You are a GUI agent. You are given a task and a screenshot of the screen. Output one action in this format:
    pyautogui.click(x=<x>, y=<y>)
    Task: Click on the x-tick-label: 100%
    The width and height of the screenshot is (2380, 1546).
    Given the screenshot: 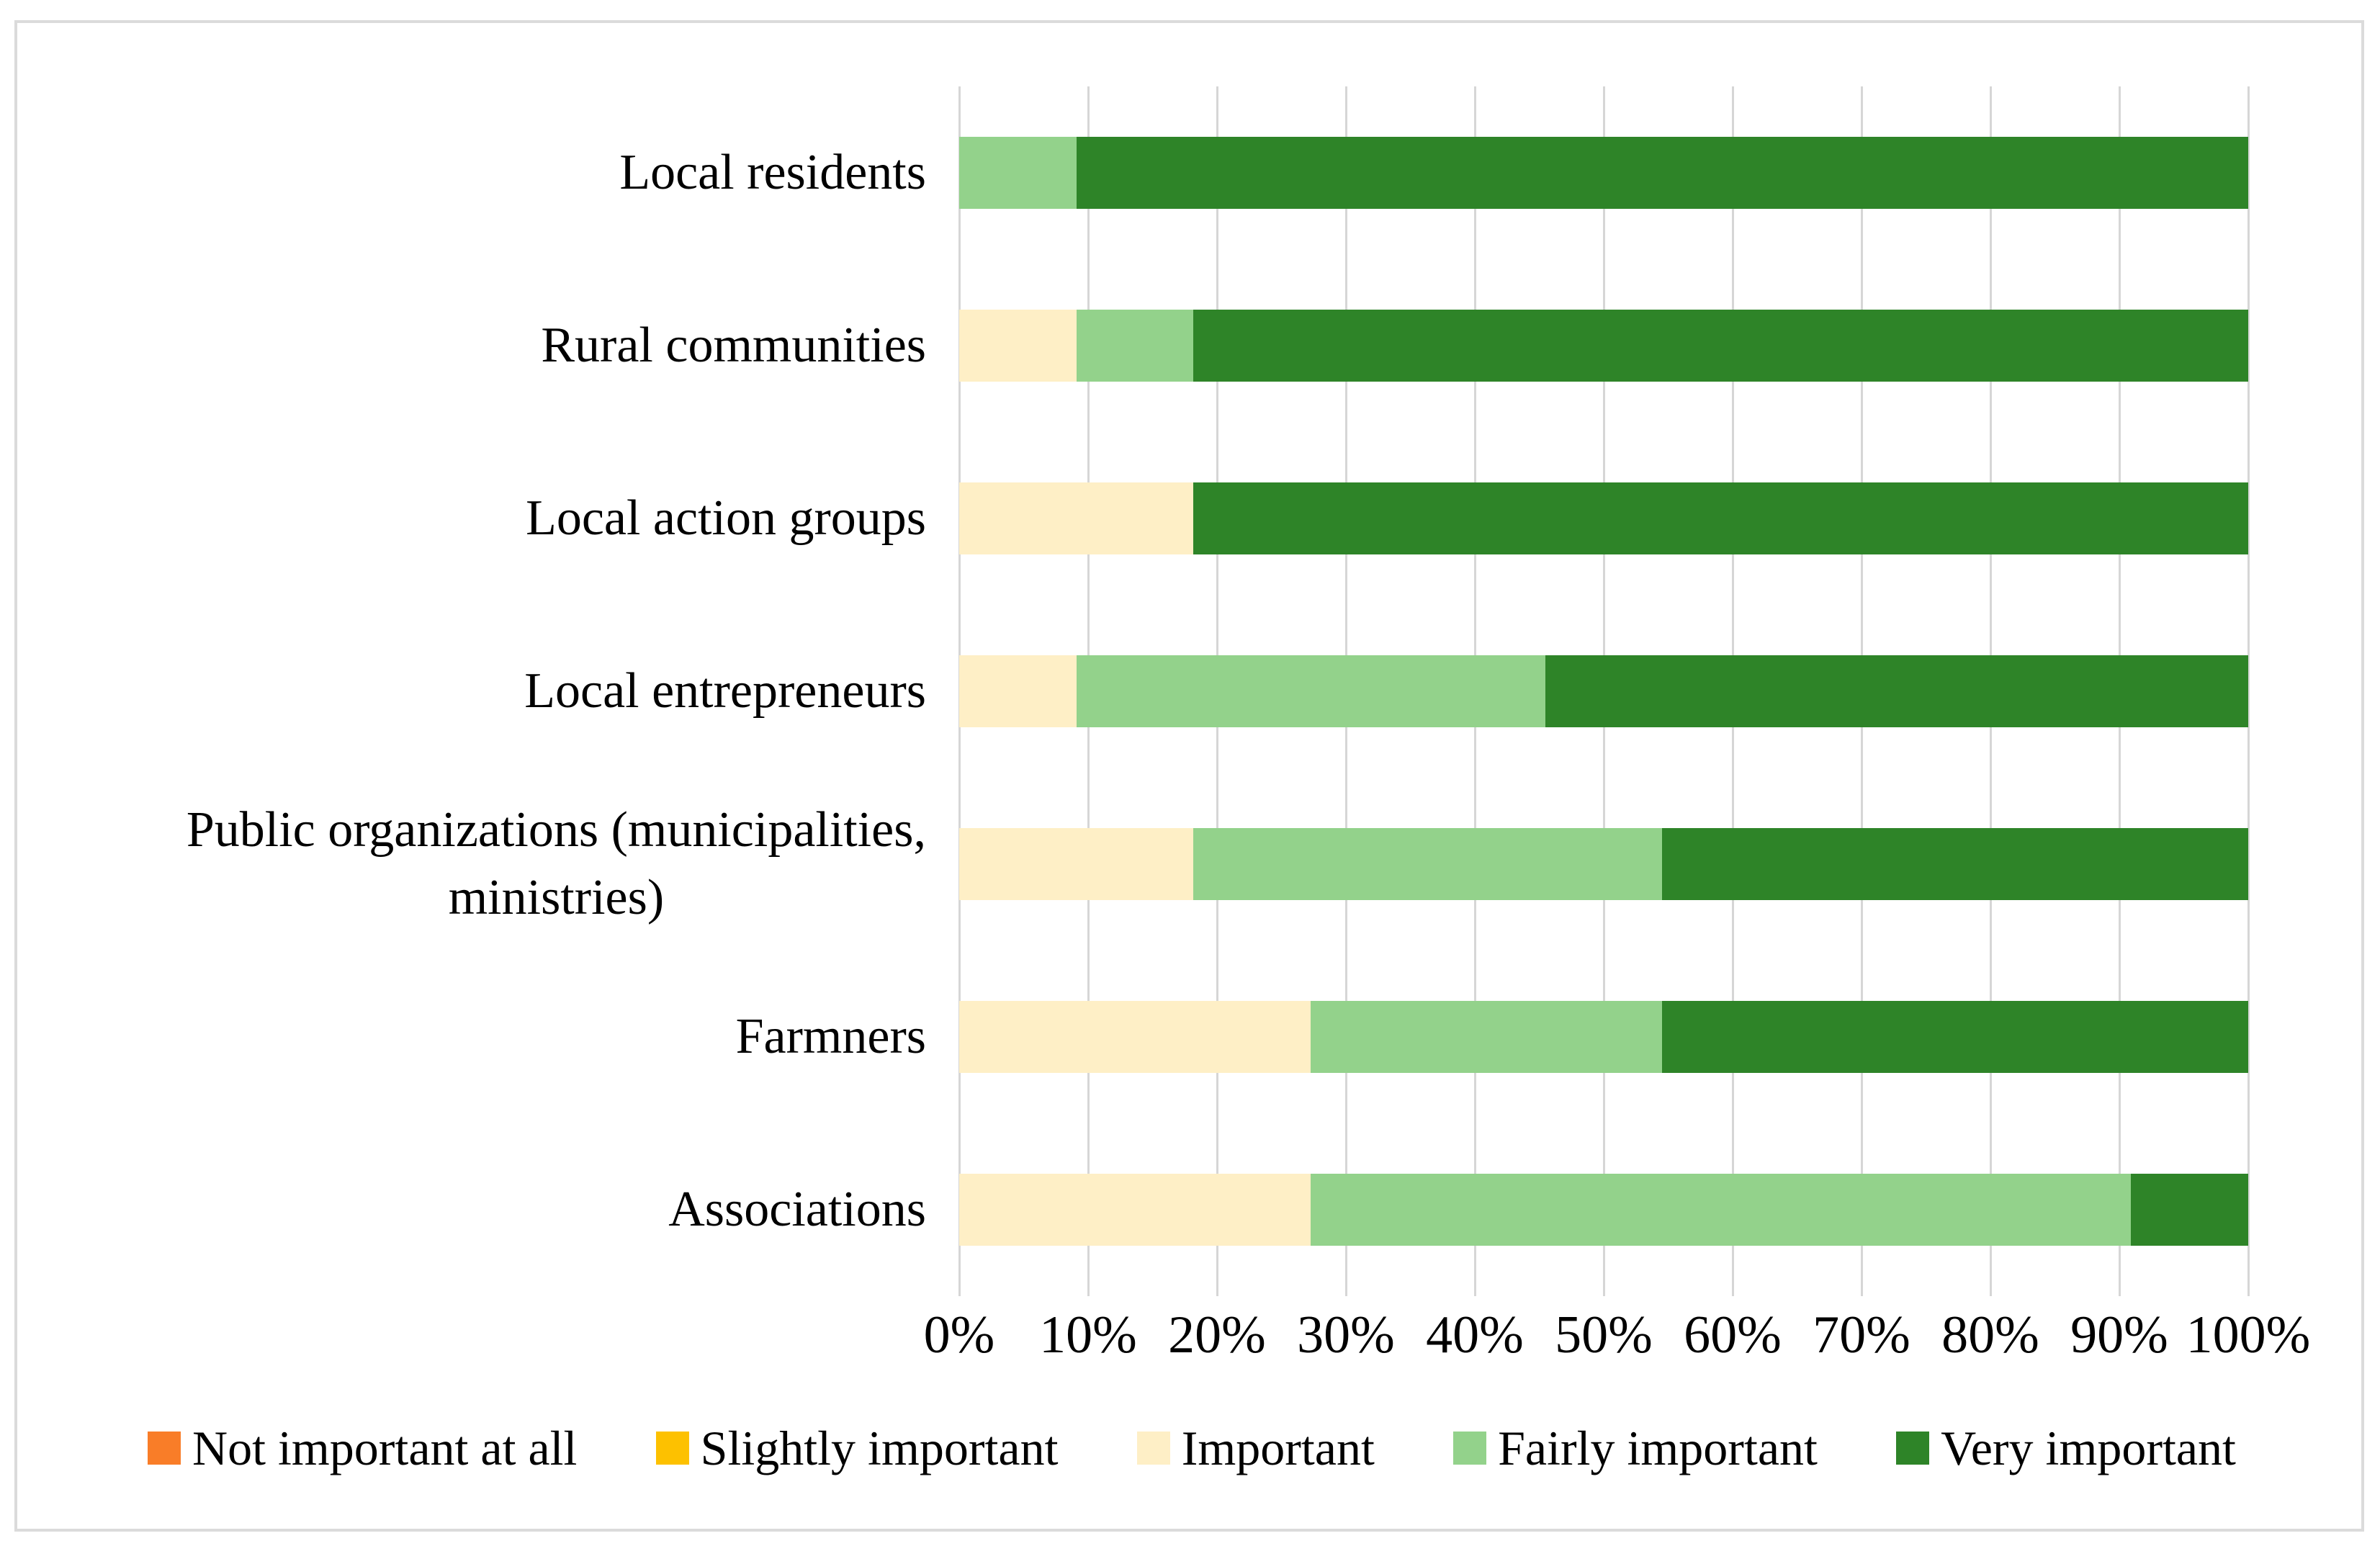 What is the action you would take?
    pyautogui.click(x=2248, y=1335)
    